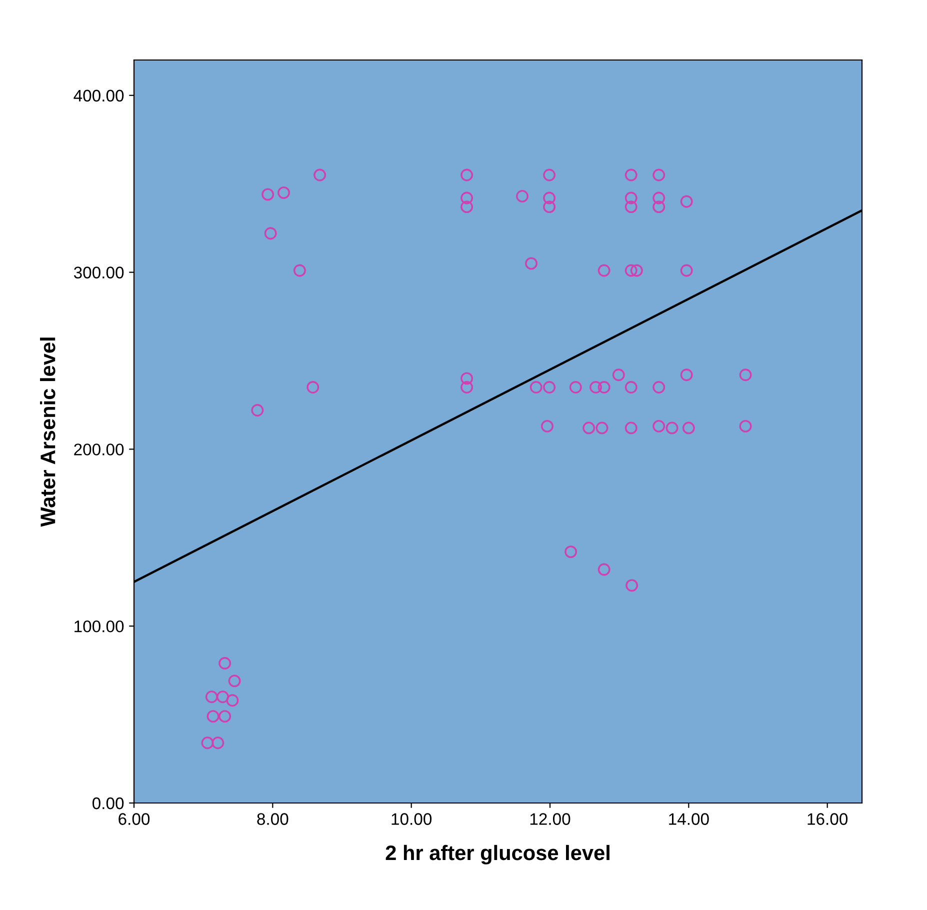 The height and width of the screenshot is (910, 927). I want to click on x-tick-label: 12.00, so click(550, 819).